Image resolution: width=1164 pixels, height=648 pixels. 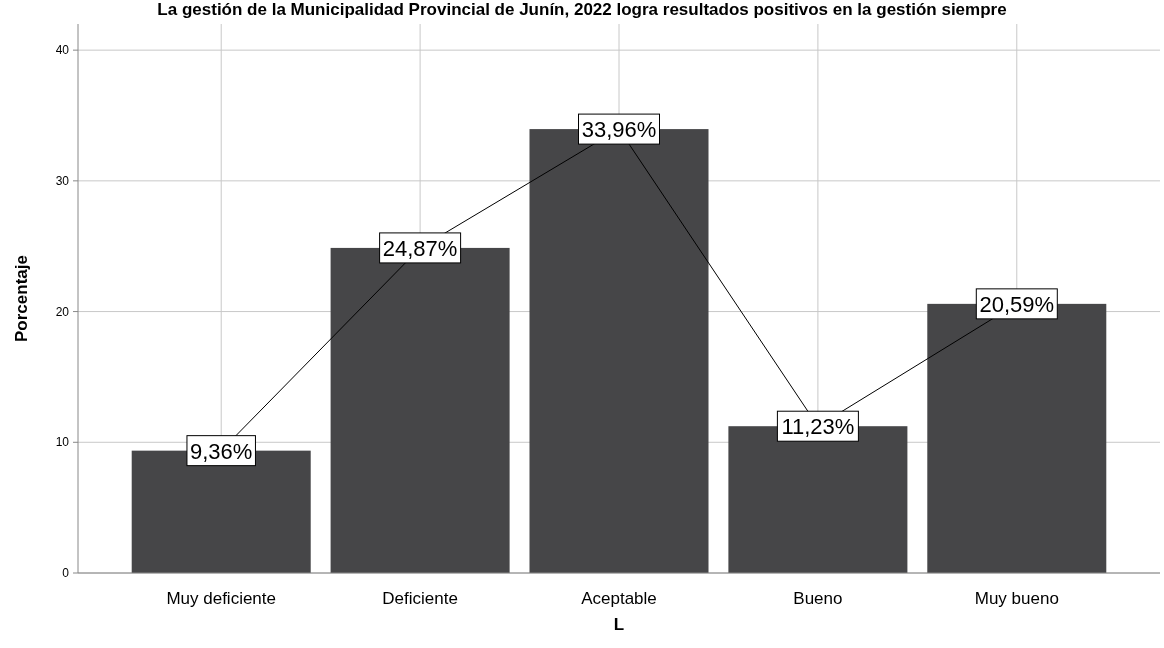 What do you see at coordinates (619, 598) in the screenshot?
I see `x-tick-label: Aceptable` at bounding box center [619, 598].